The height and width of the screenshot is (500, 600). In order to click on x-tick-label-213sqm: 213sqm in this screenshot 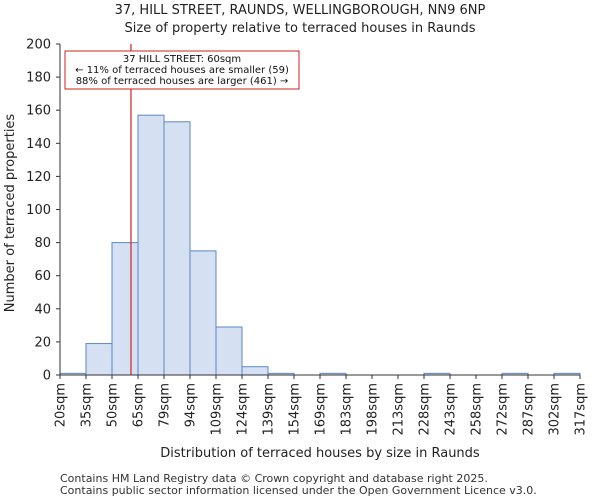, I will do `click(399, 409)`.